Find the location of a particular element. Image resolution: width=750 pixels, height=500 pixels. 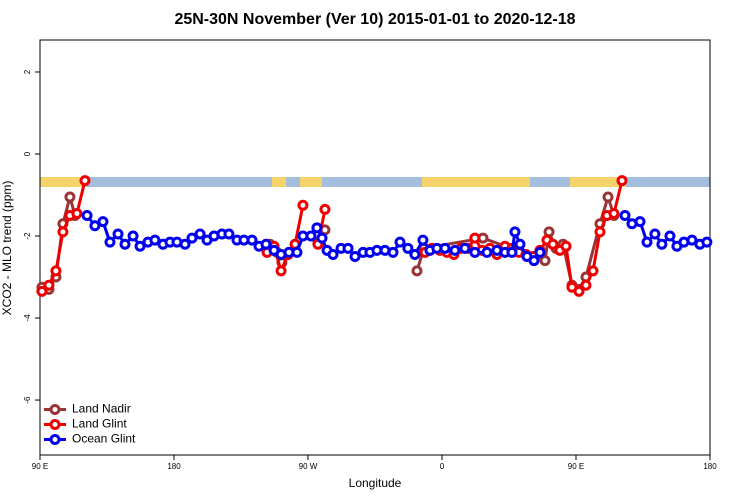

series is located at coordinates (397, 238).